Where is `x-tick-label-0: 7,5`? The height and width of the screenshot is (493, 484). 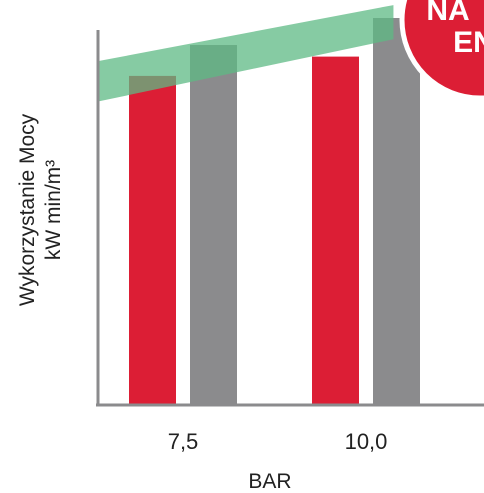 x-tick-label-0: 7,5 is located at coordinates (183, 441).